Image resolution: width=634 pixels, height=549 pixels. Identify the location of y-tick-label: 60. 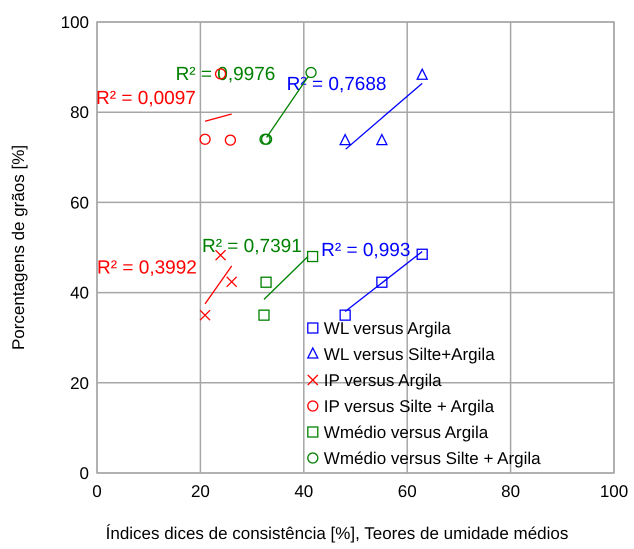
(79, 202).